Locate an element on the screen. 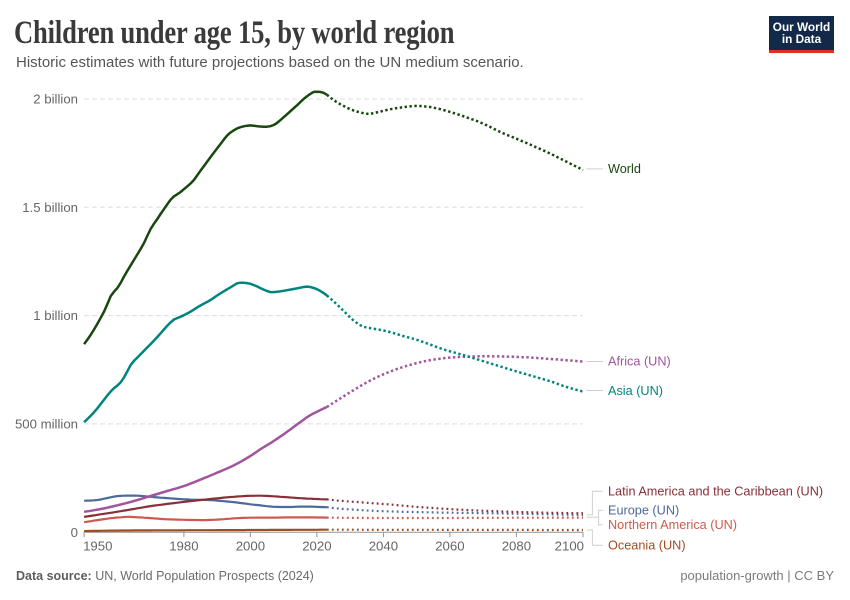  svg-text: 2040 is located at coordinates (383, 546).